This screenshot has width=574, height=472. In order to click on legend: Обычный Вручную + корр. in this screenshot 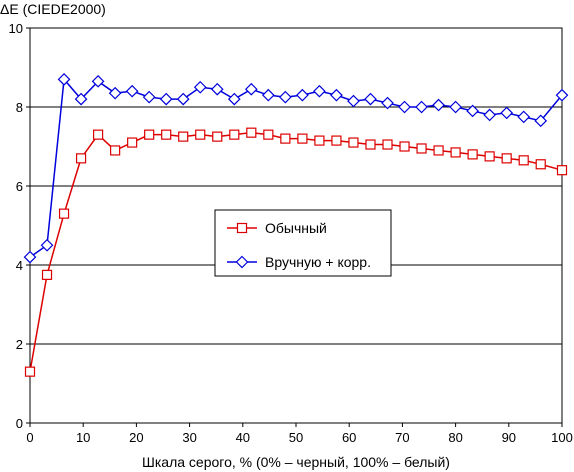, I will do `click(303, 243)`.